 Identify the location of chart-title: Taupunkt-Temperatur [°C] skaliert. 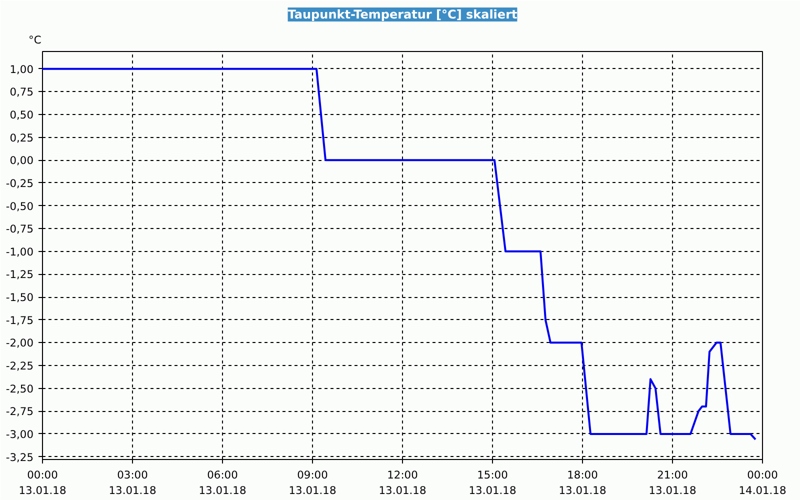
(403, 15).